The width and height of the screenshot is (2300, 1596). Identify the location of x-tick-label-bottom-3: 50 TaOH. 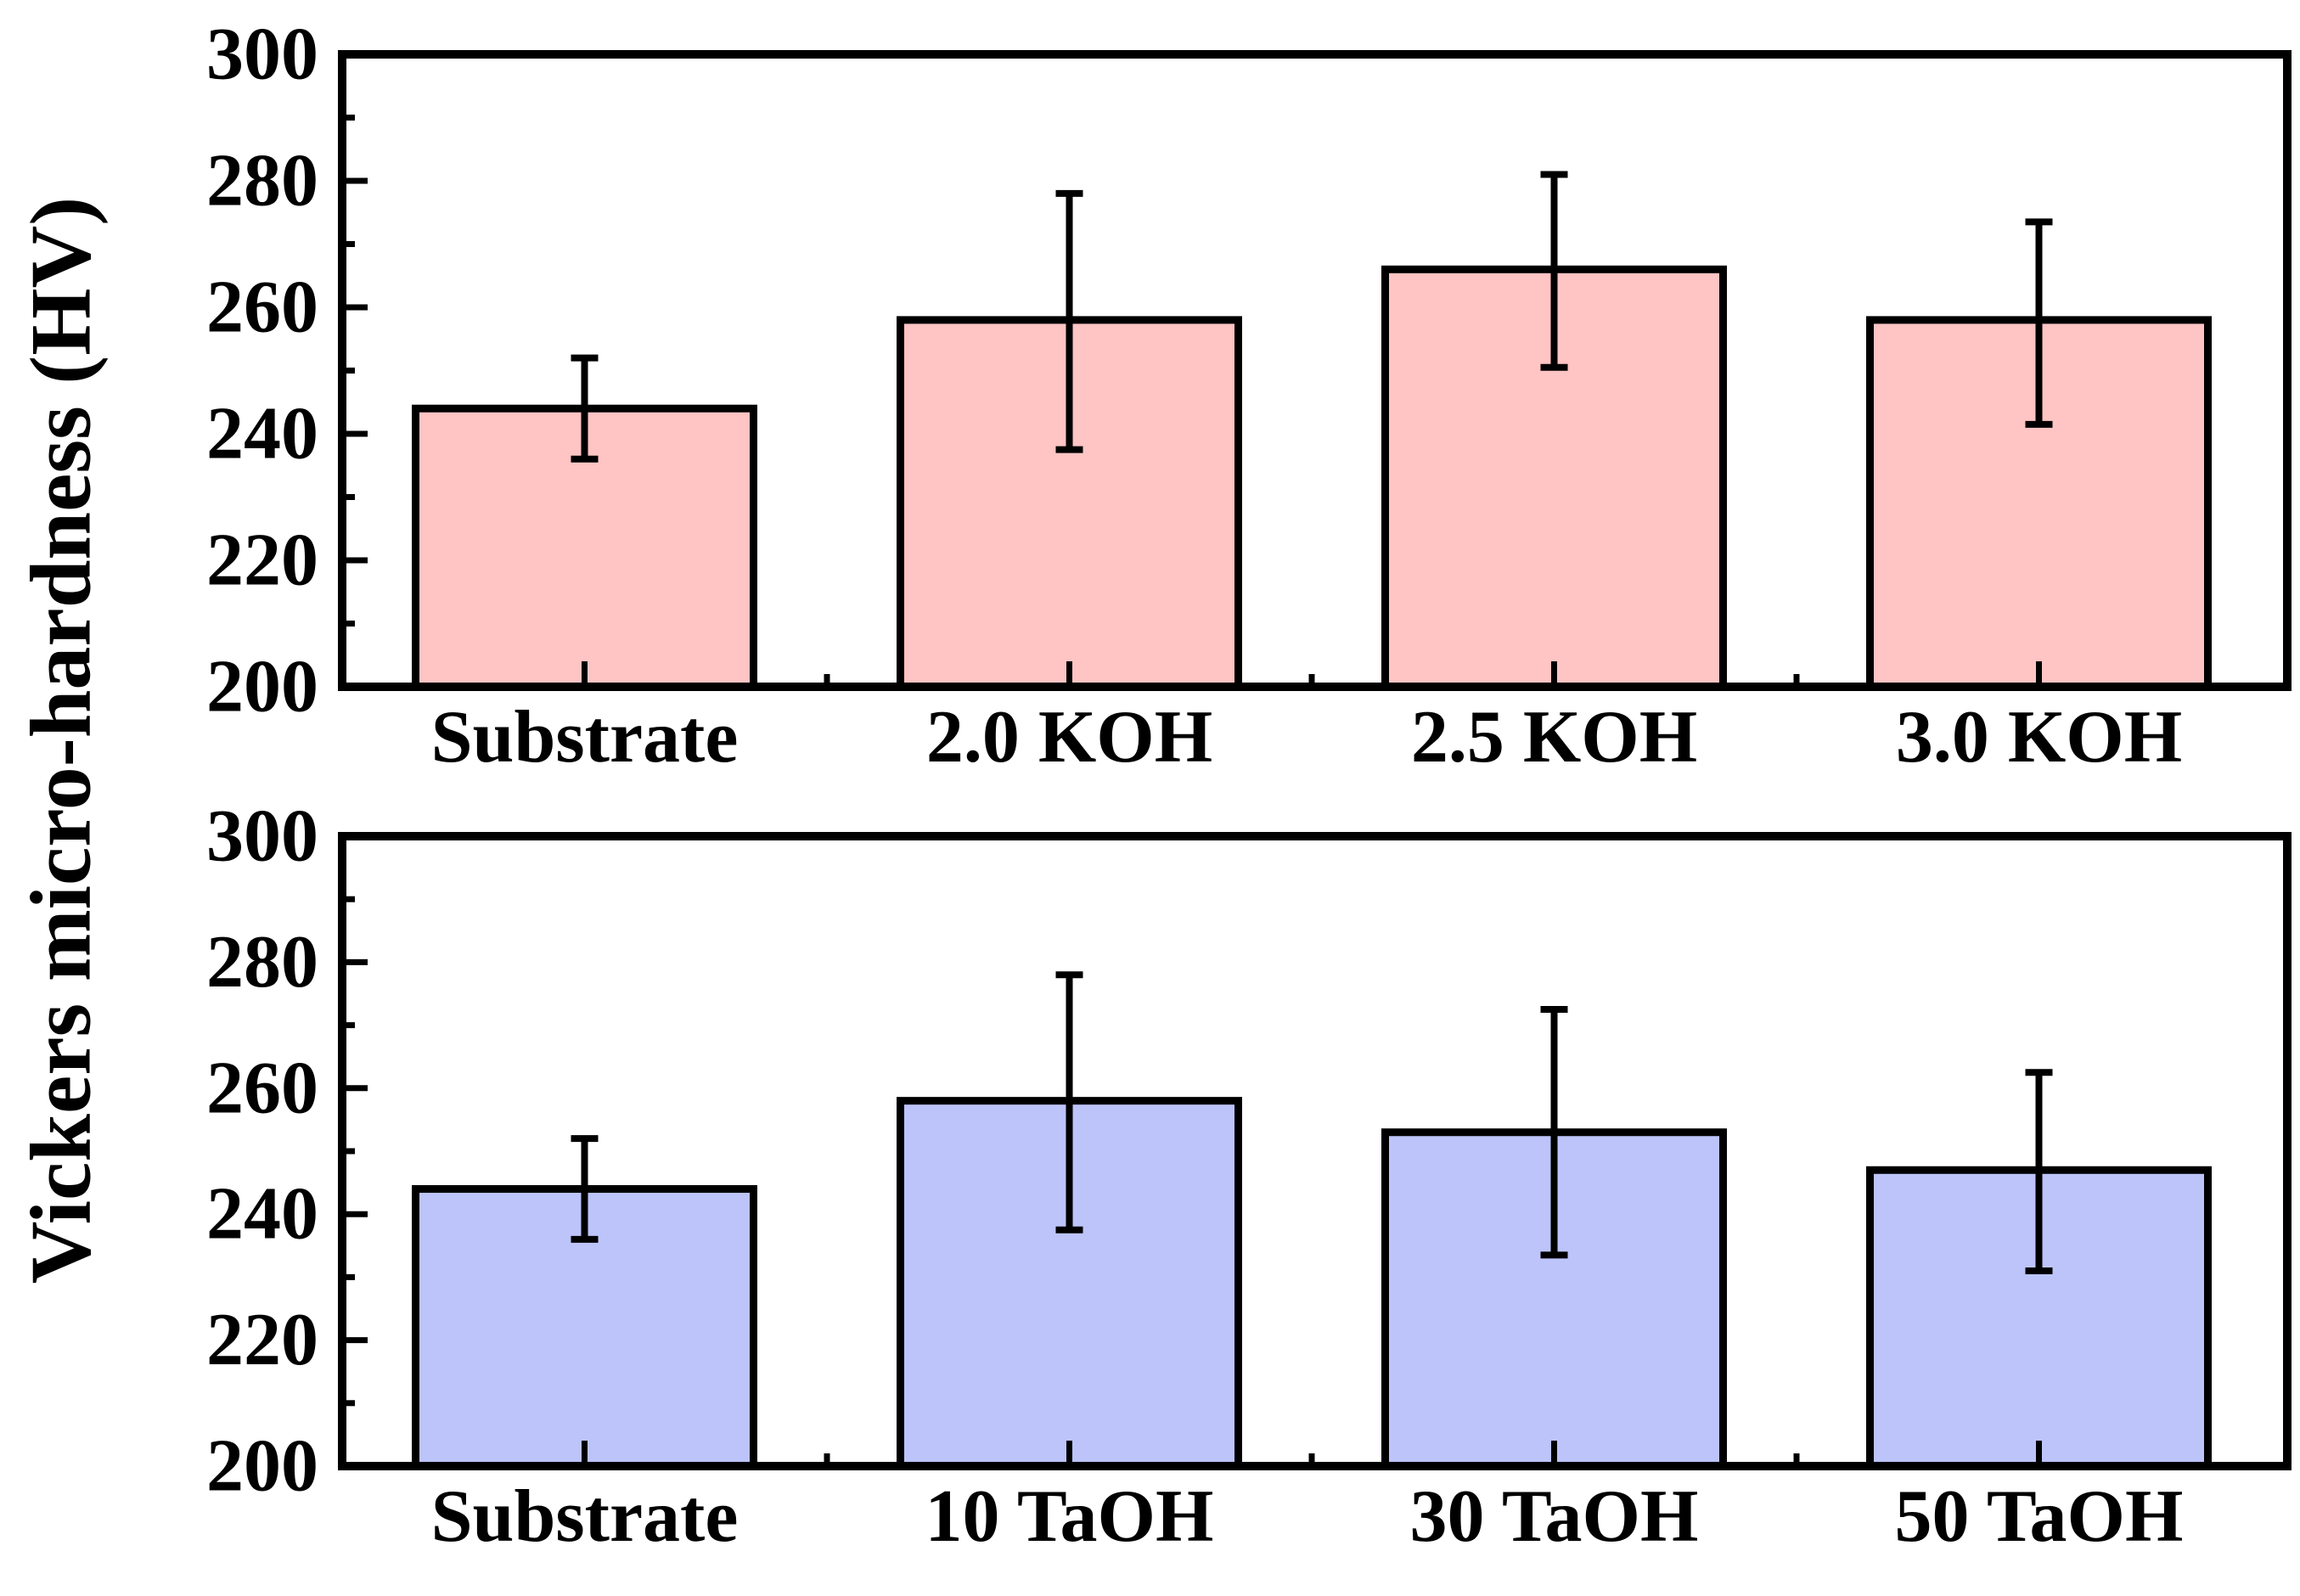
(2040, 1516).